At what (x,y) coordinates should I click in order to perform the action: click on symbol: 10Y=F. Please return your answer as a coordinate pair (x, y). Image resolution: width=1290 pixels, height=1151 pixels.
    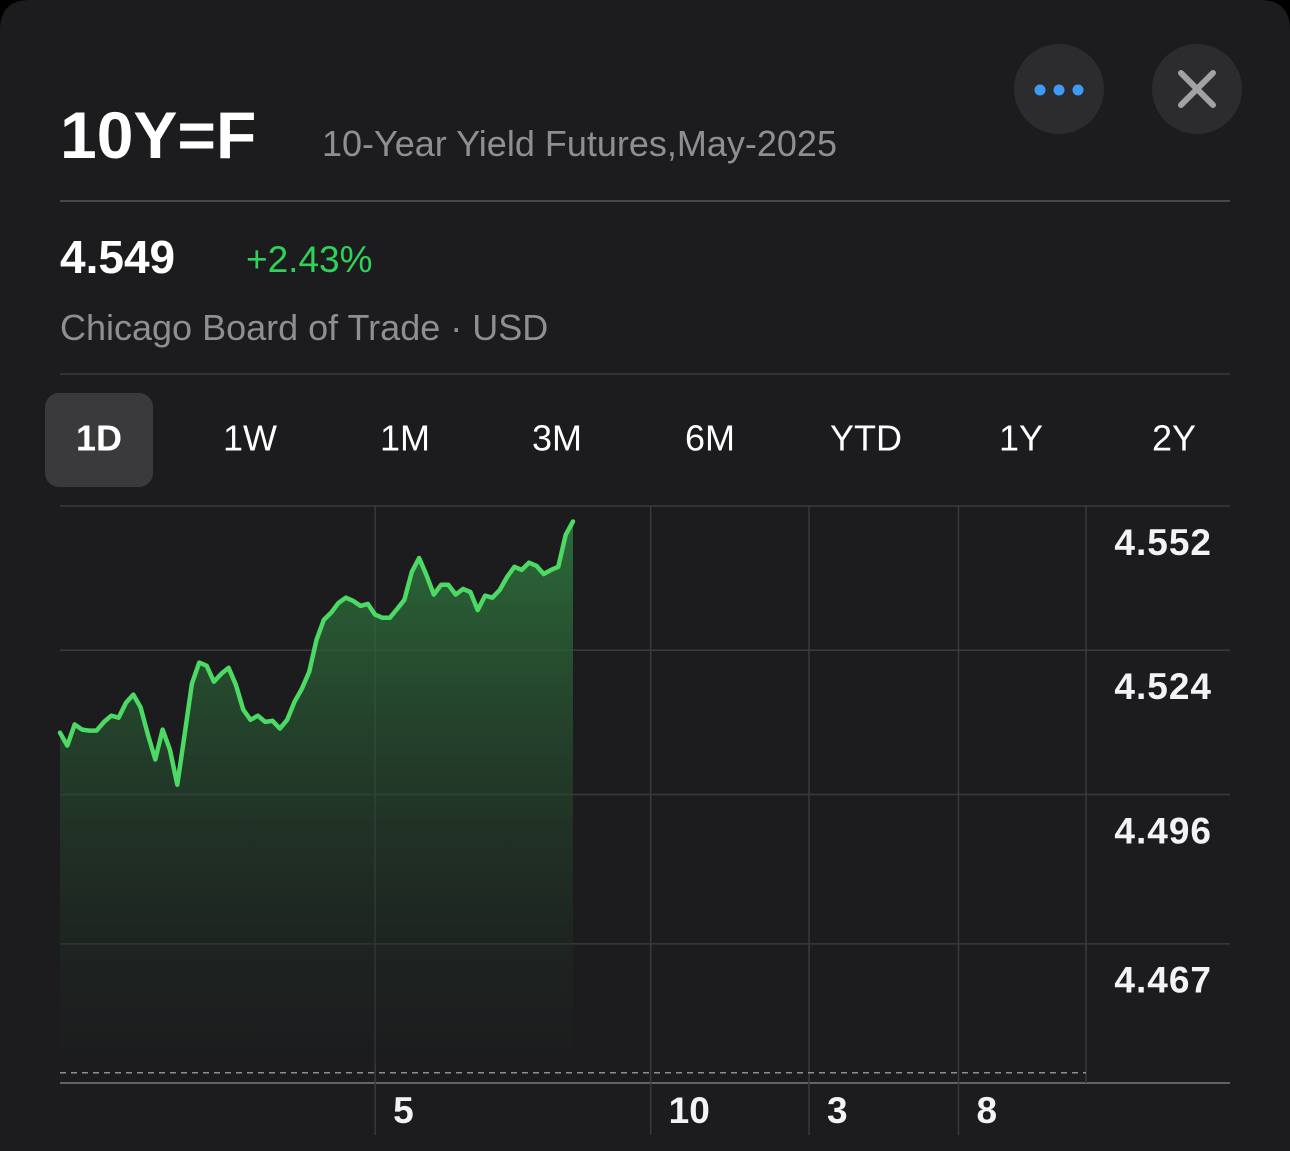
    Looking at the image, I should click on (158, 135).